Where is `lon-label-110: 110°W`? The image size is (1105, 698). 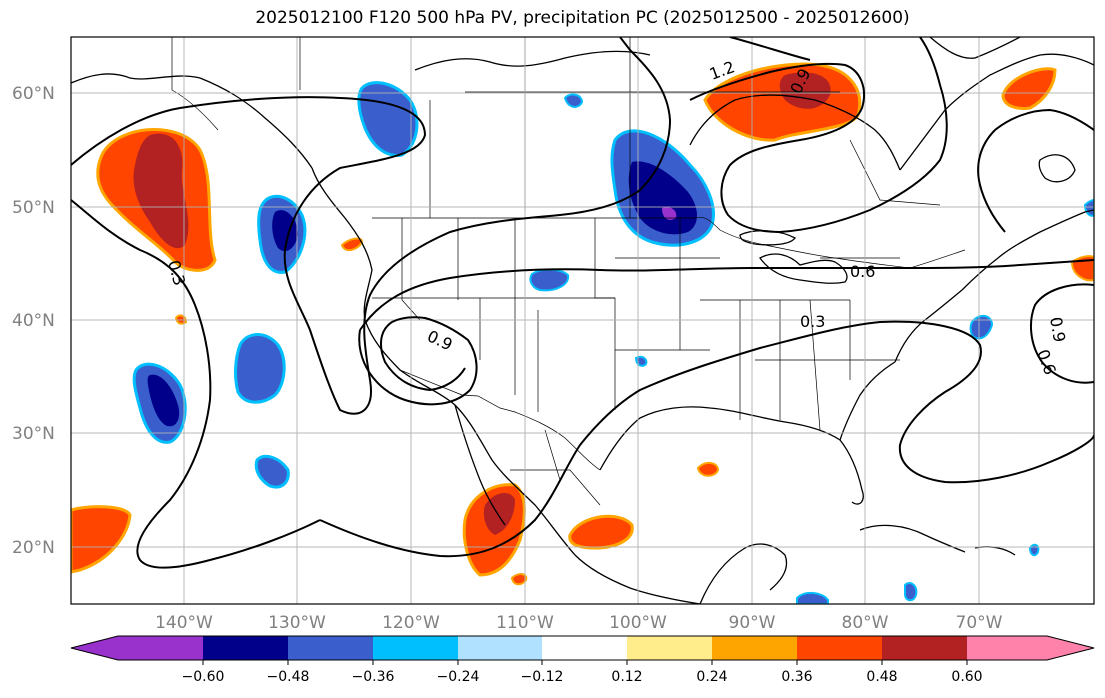 lon-label-110: 110°W is located at coordinates (525, 623).